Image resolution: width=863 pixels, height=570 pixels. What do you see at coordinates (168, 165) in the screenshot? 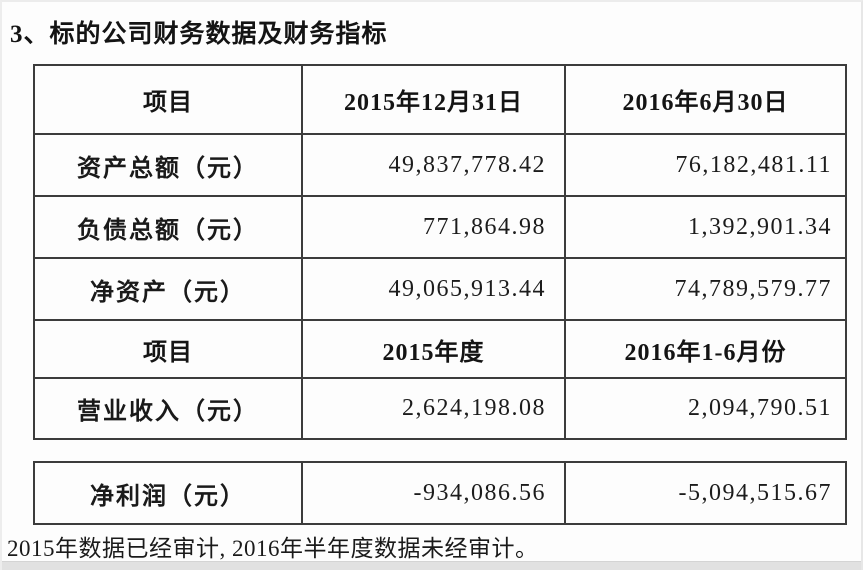
I see `row-label: 资产总额（元）` at bounding box center [168, 165].